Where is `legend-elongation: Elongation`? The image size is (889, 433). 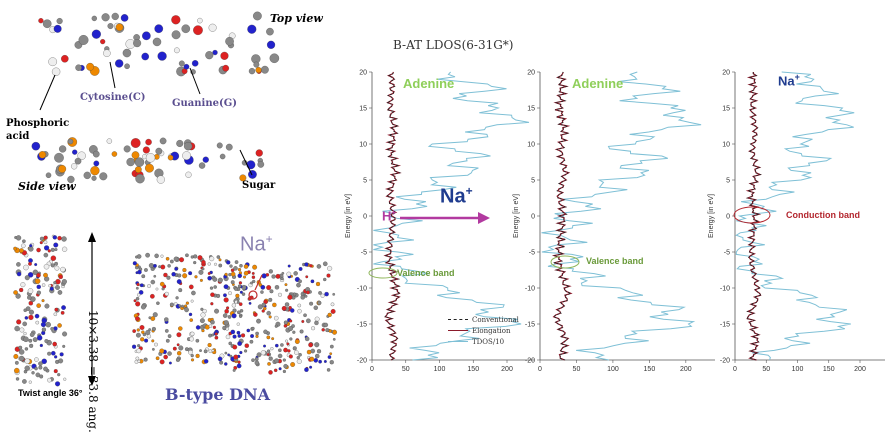 legend-elongation: Elongation is located at coordinates (491, 330).